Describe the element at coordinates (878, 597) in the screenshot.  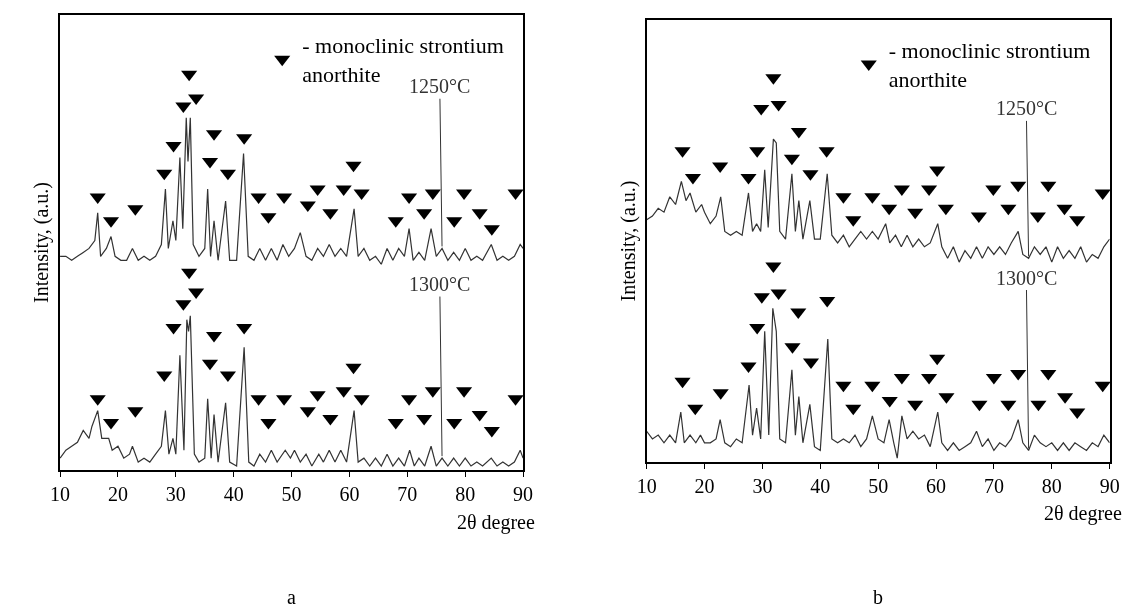
I see `text: b` at that location.